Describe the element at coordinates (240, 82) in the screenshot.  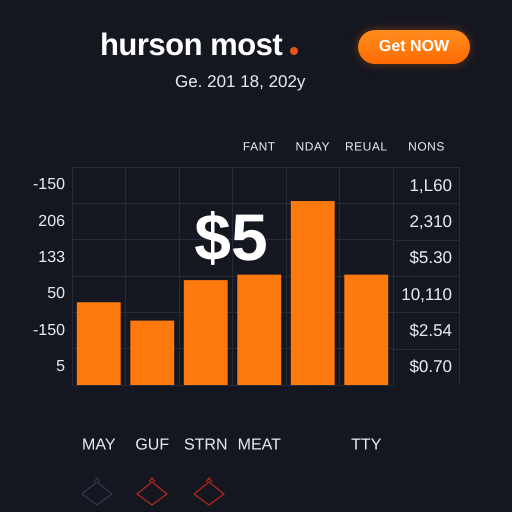
I see `chart-subtitle: Ge. 201 18, 202y` at that location.